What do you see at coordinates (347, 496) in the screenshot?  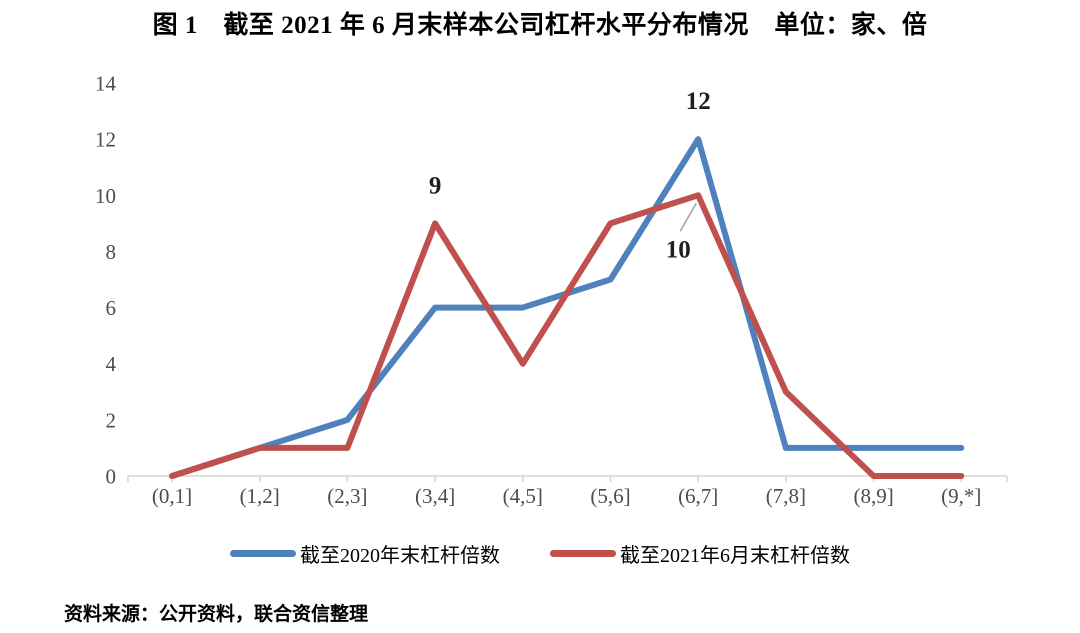 I see `x-tick-label: (2,3]` at bounding box center [347, 496].